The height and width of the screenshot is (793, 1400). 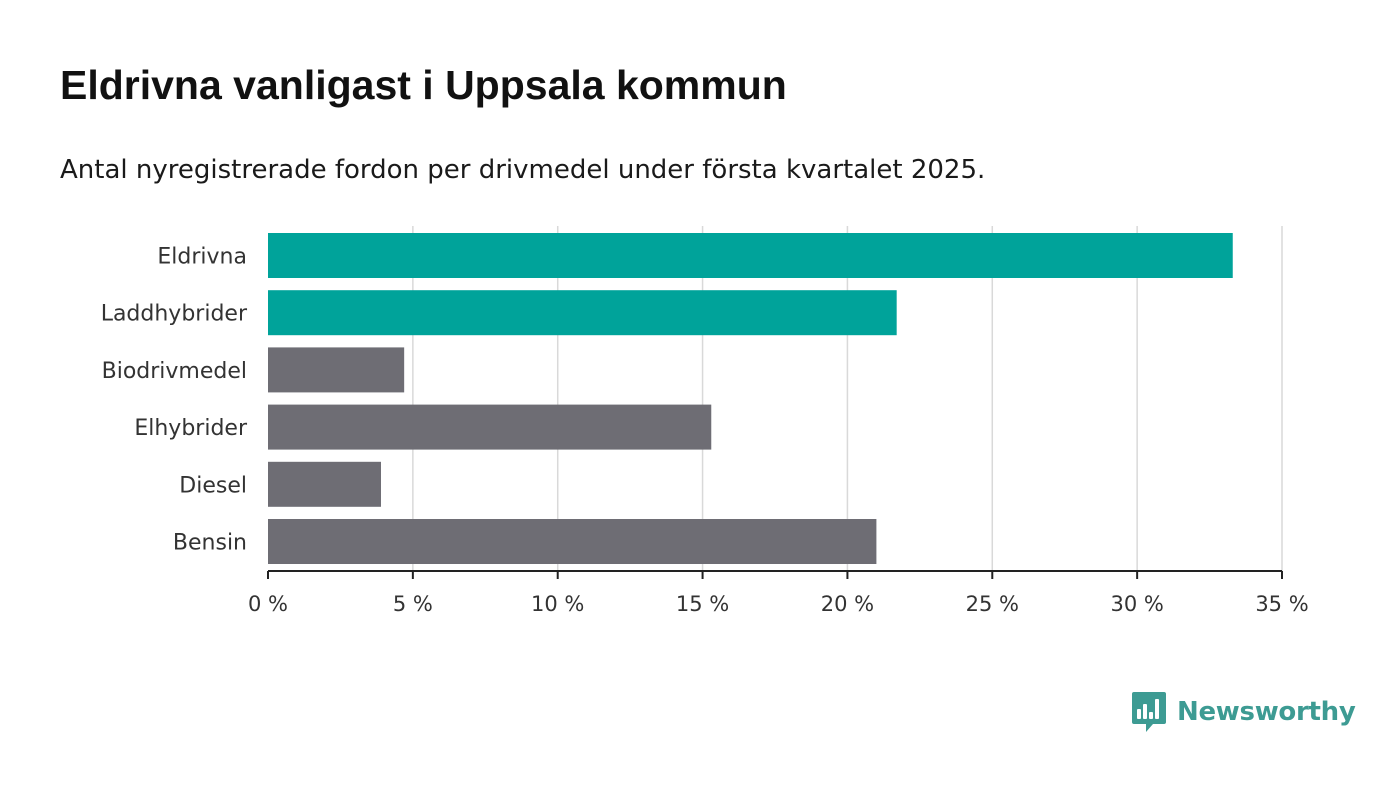 What do you see at coordinates (213, 485) in the screenshot?
I see `category-label: Diesel` at bounding box center [213, 485].